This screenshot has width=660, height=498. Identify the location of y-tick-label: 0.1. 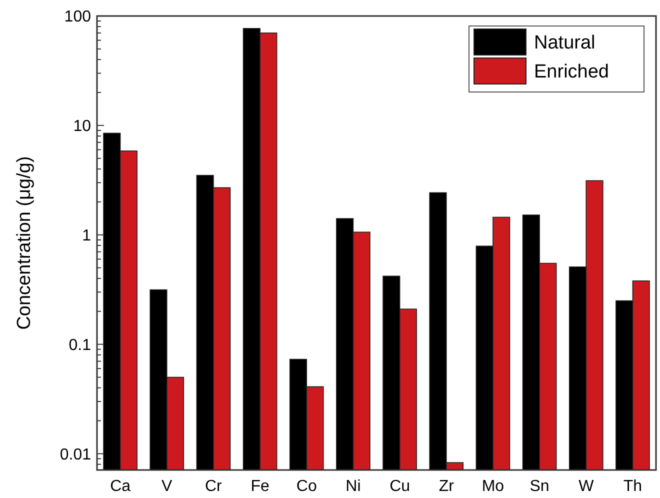
(80, 345).